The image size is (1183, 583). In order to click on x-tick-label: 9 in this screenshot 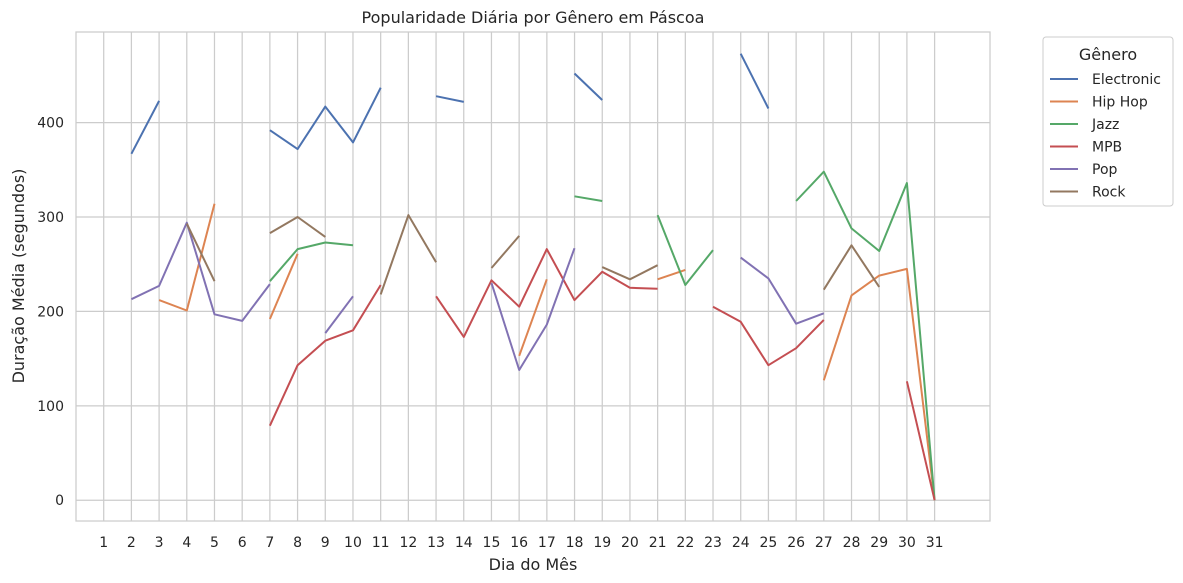, I will do `click(325, 543)`.